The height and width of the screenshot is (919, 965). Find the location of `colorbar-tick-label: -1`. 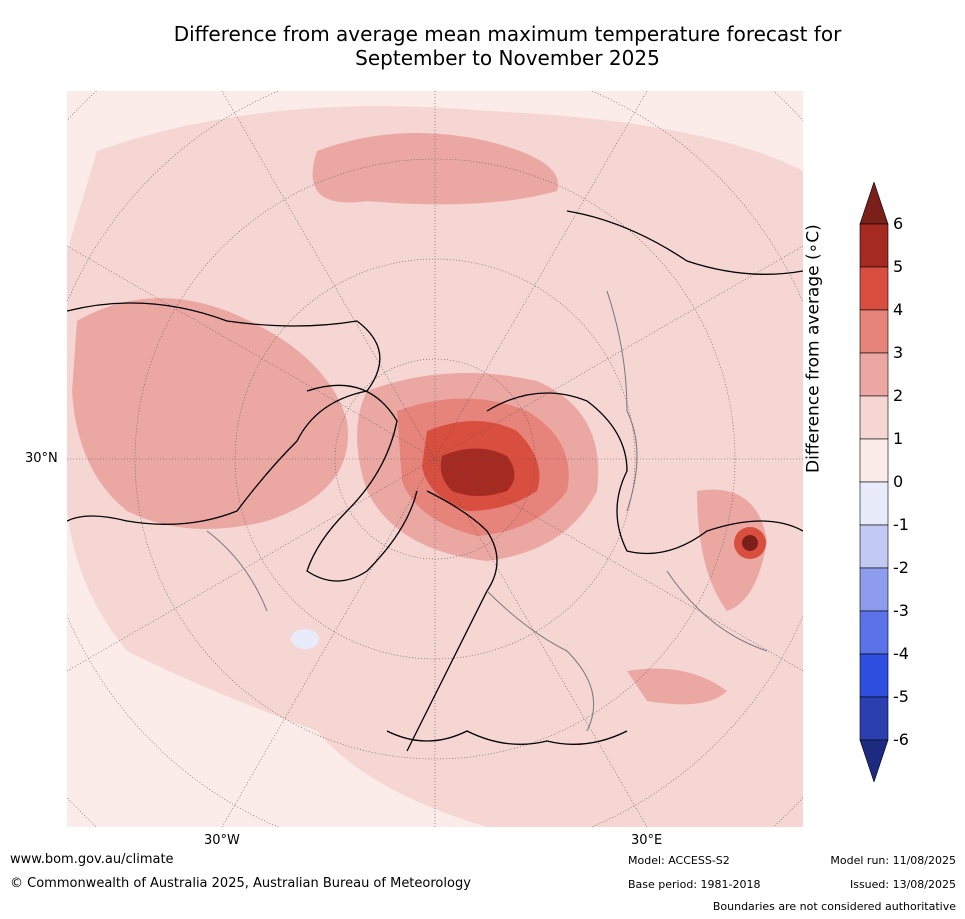

colorbar-tick-label: -1 is located at coordinates (901, 524).